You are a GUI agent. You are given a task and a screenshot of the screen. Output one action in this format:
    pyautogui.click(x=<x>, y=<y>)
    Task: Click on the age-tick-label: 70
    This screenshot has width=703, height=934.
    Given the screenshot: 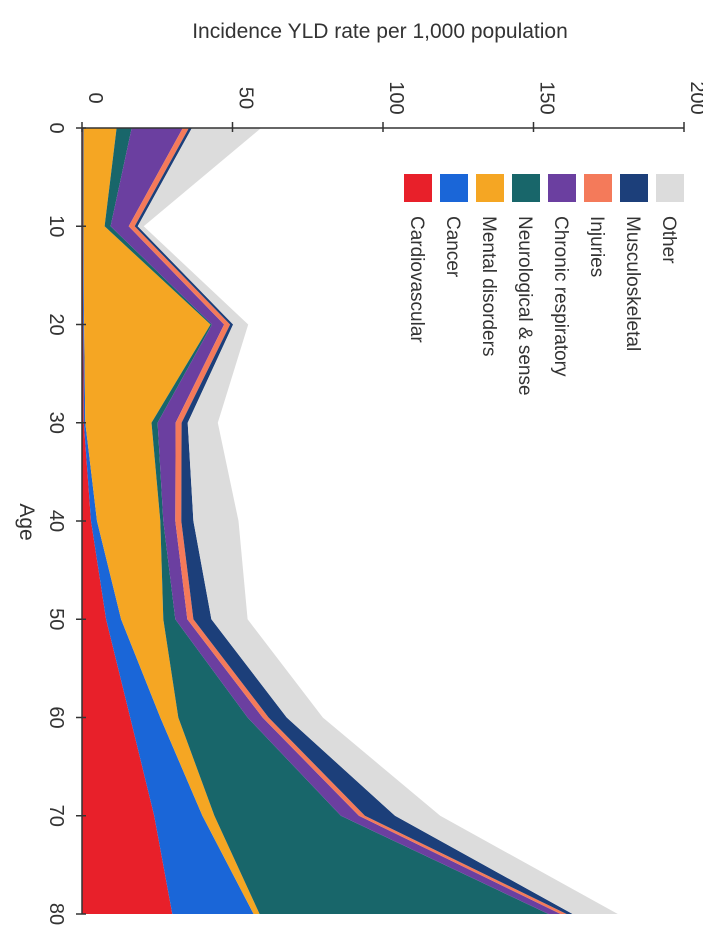 What is the action you would take?
    pyautogui.click(x=56, y=816)
    